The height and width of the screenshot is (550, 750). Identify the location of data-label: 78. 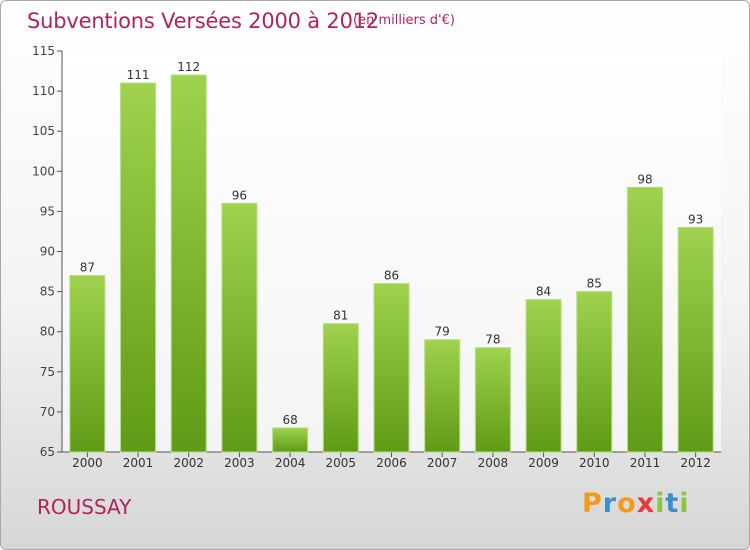
(492, 340).